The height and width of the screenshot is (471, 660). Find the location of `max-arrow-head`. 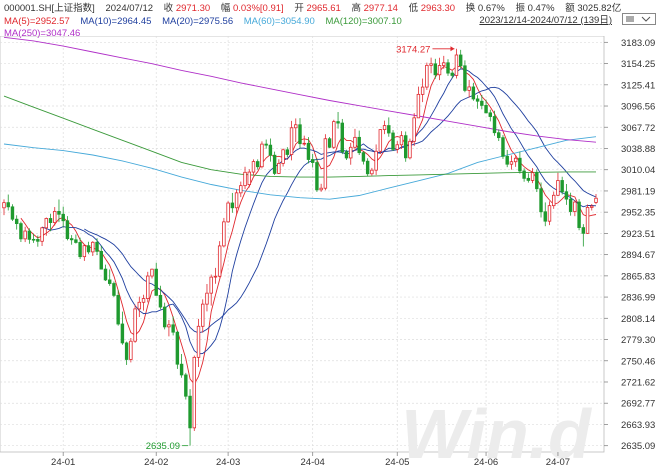

max-arrow-head is located at coordinates (452, 49).